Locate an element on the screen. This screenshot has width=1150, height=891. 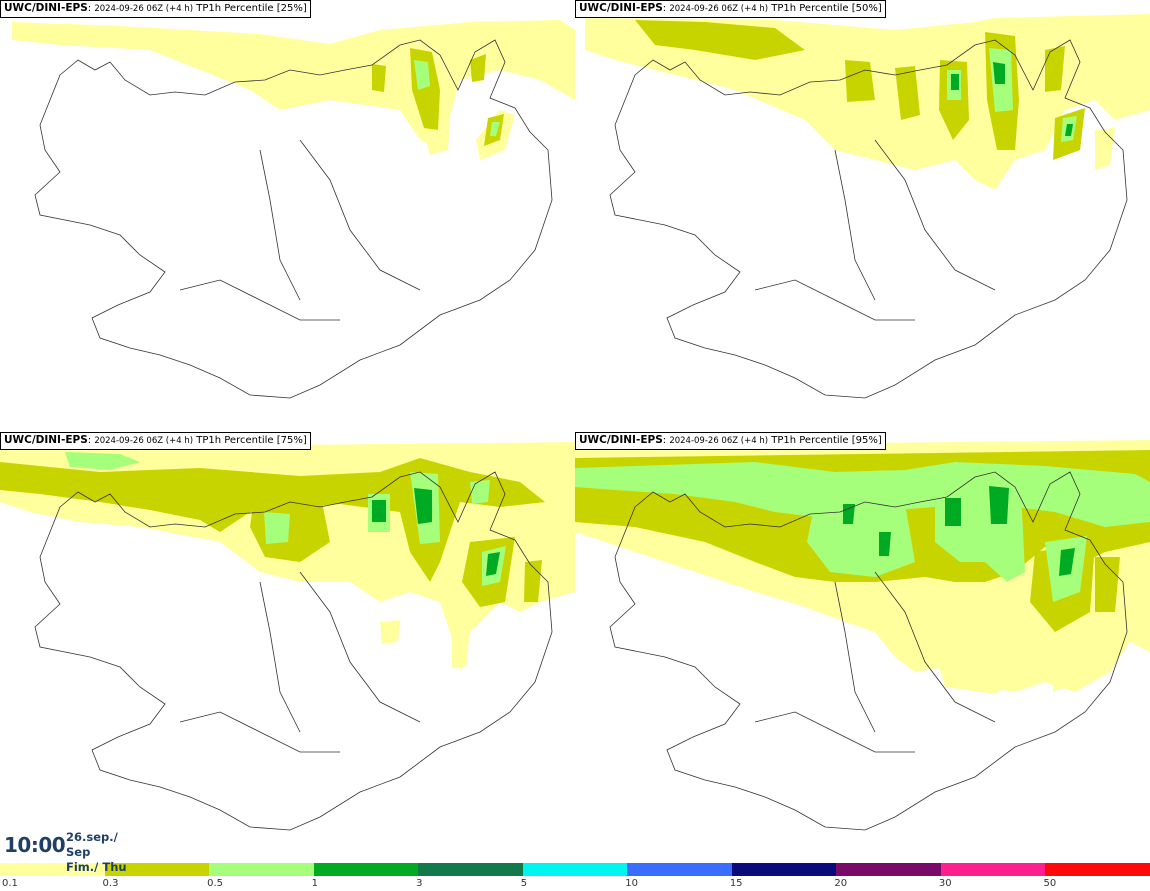
field-name: TP1h Percentile [25%] is located at coordinates (251, 8).